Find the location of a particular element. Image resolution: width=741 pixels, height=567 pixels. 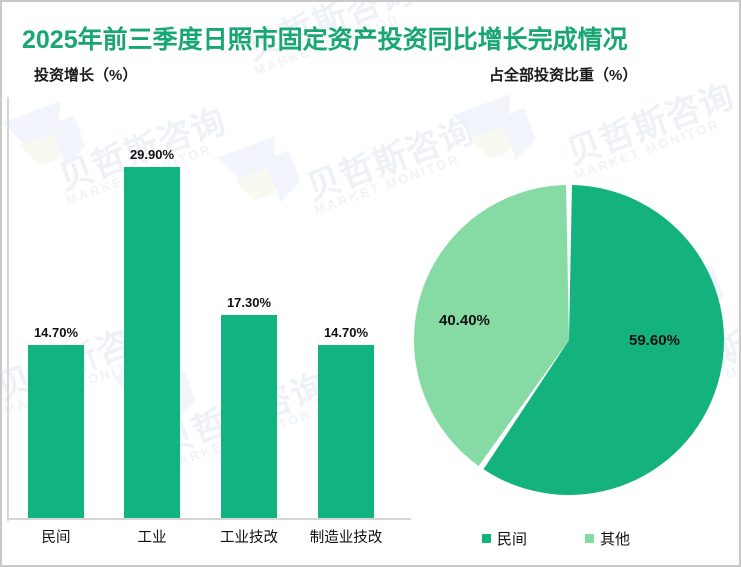

bar-民间 is located at coordinates (56, 431).